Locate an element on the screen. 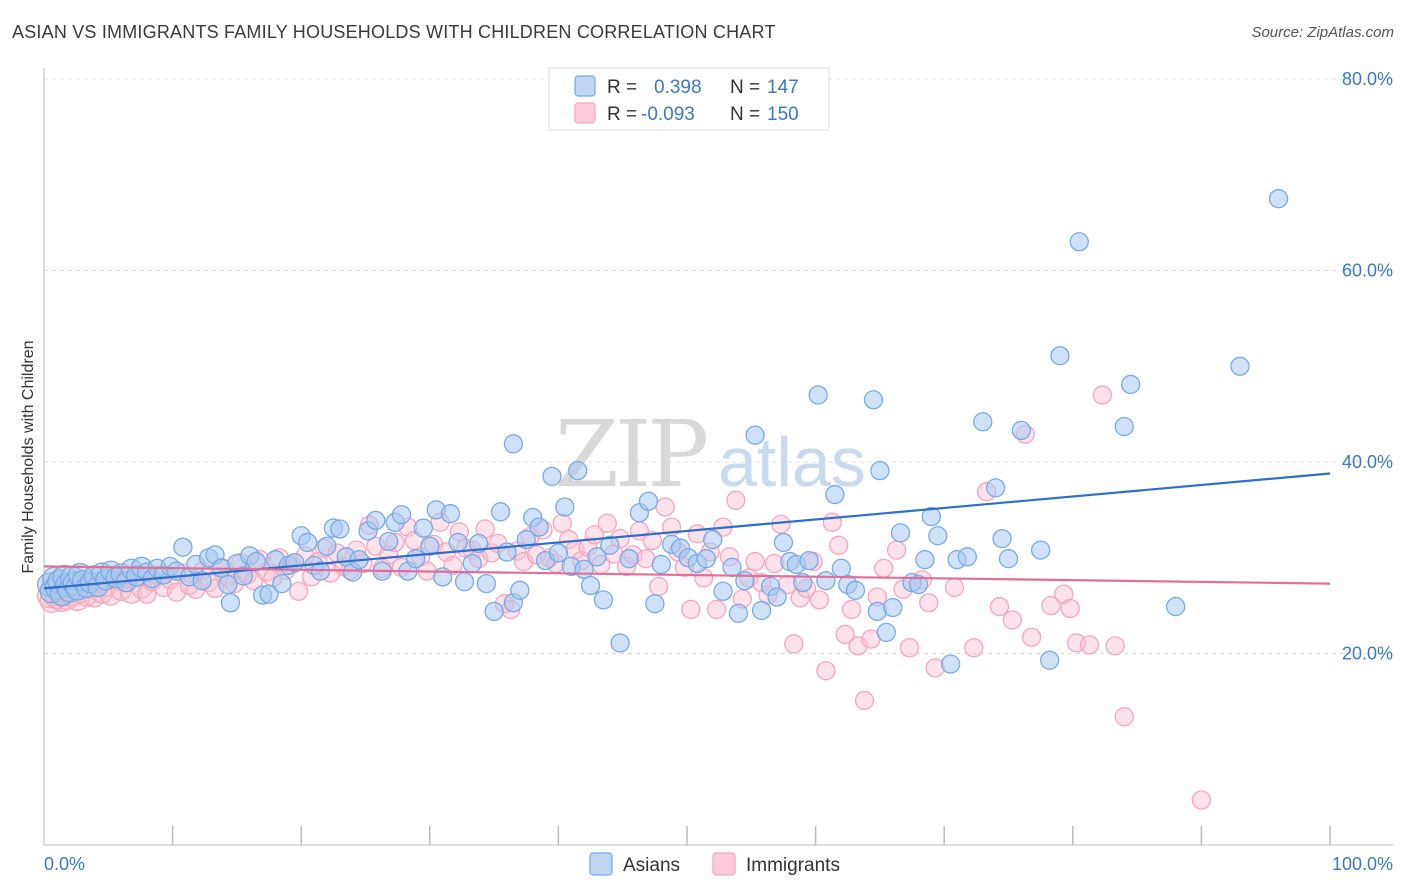  y-axis-label: Family Households with Children is located at coordinates (28, 457).